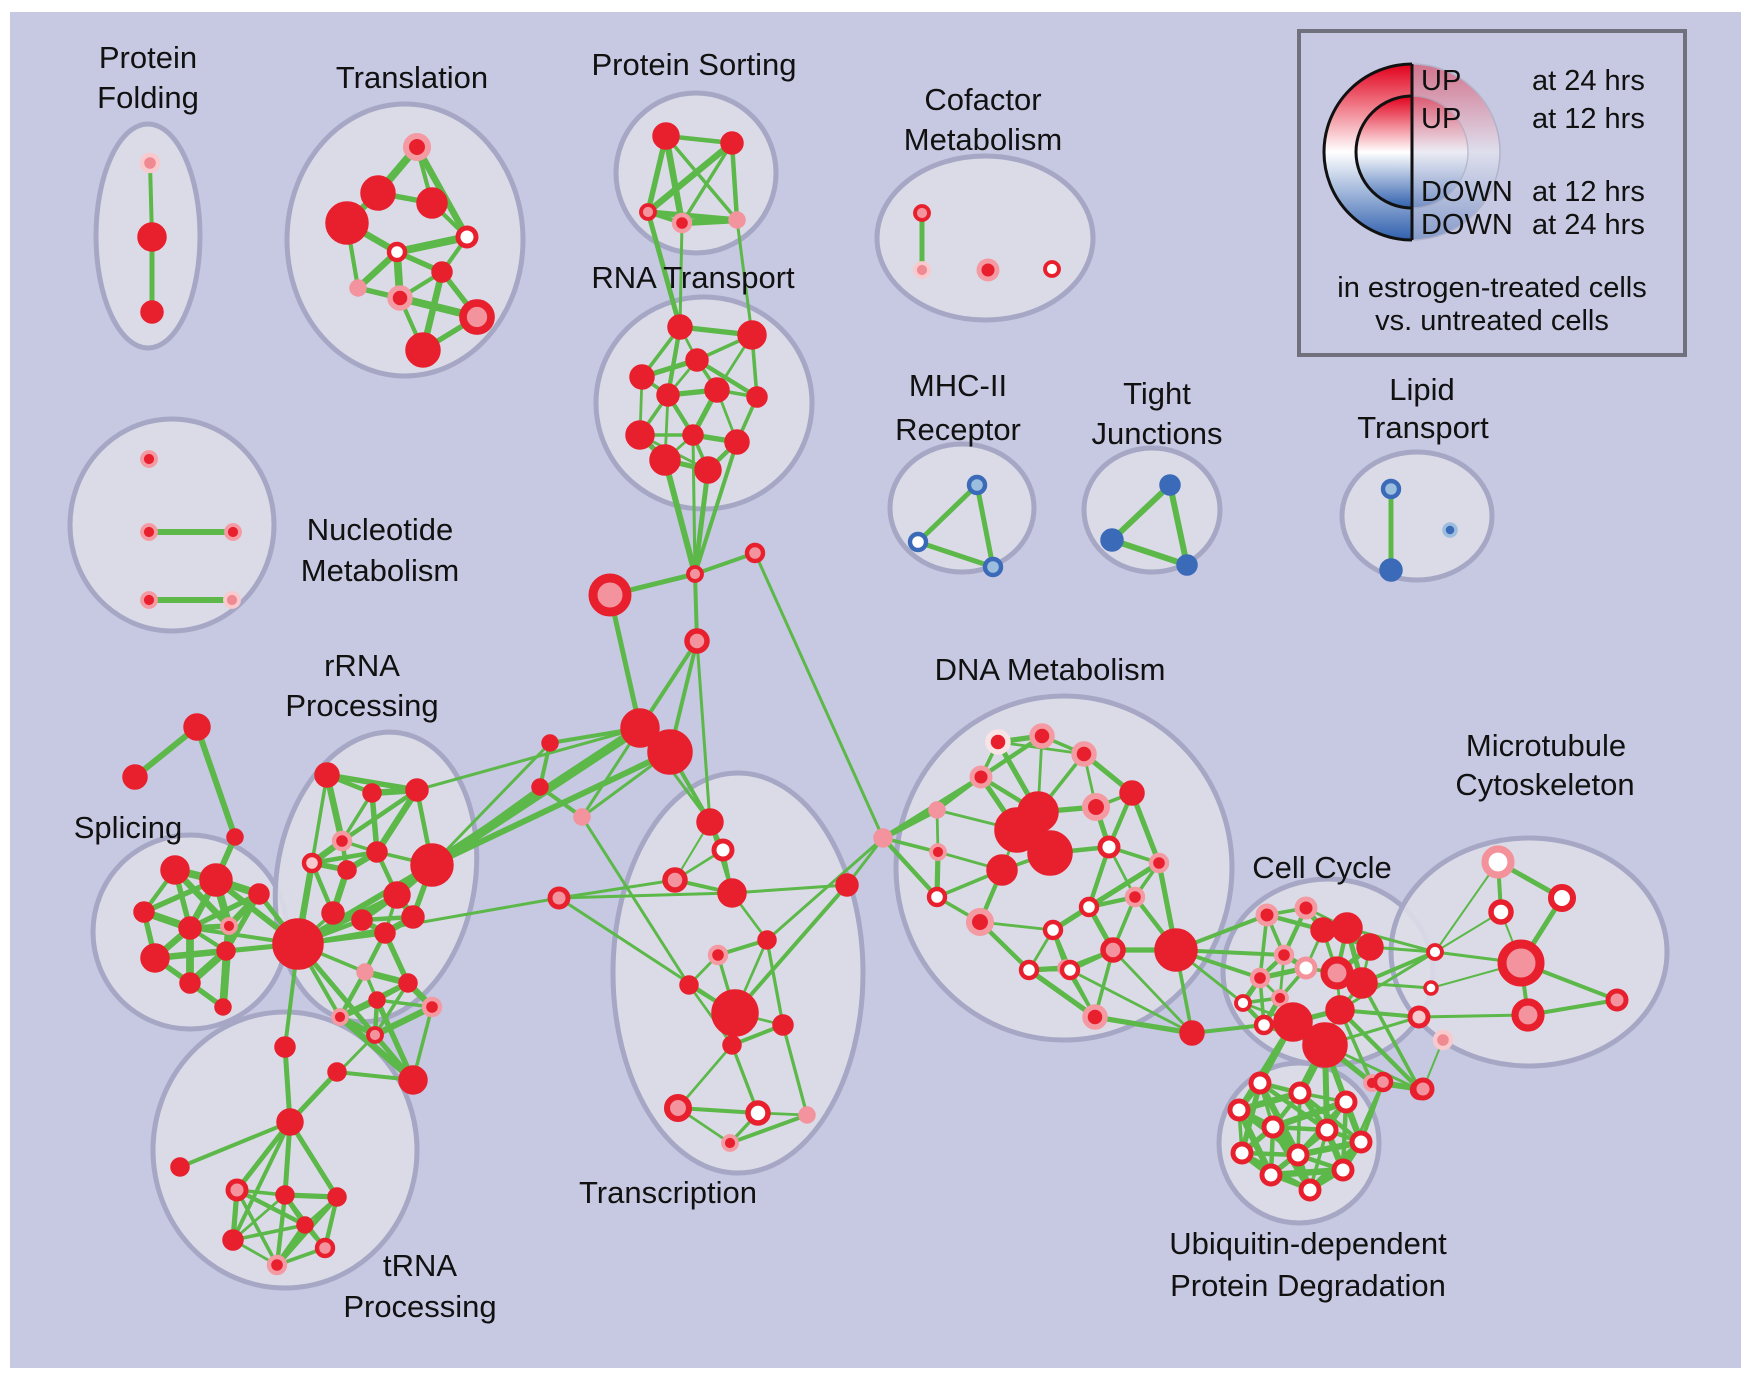 This screenshot has height=1376, width=1750. I want to click on legend-time-3: at 24 hrs, so click(1588, 225).